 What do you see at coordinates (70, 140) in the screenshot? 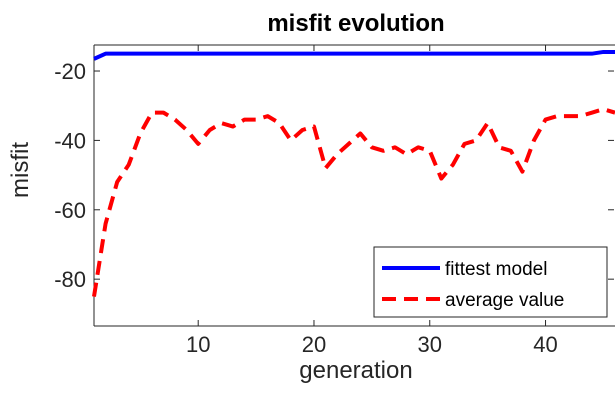
I see `y-tick-label-2: -40` at bounding box center [70, 140].